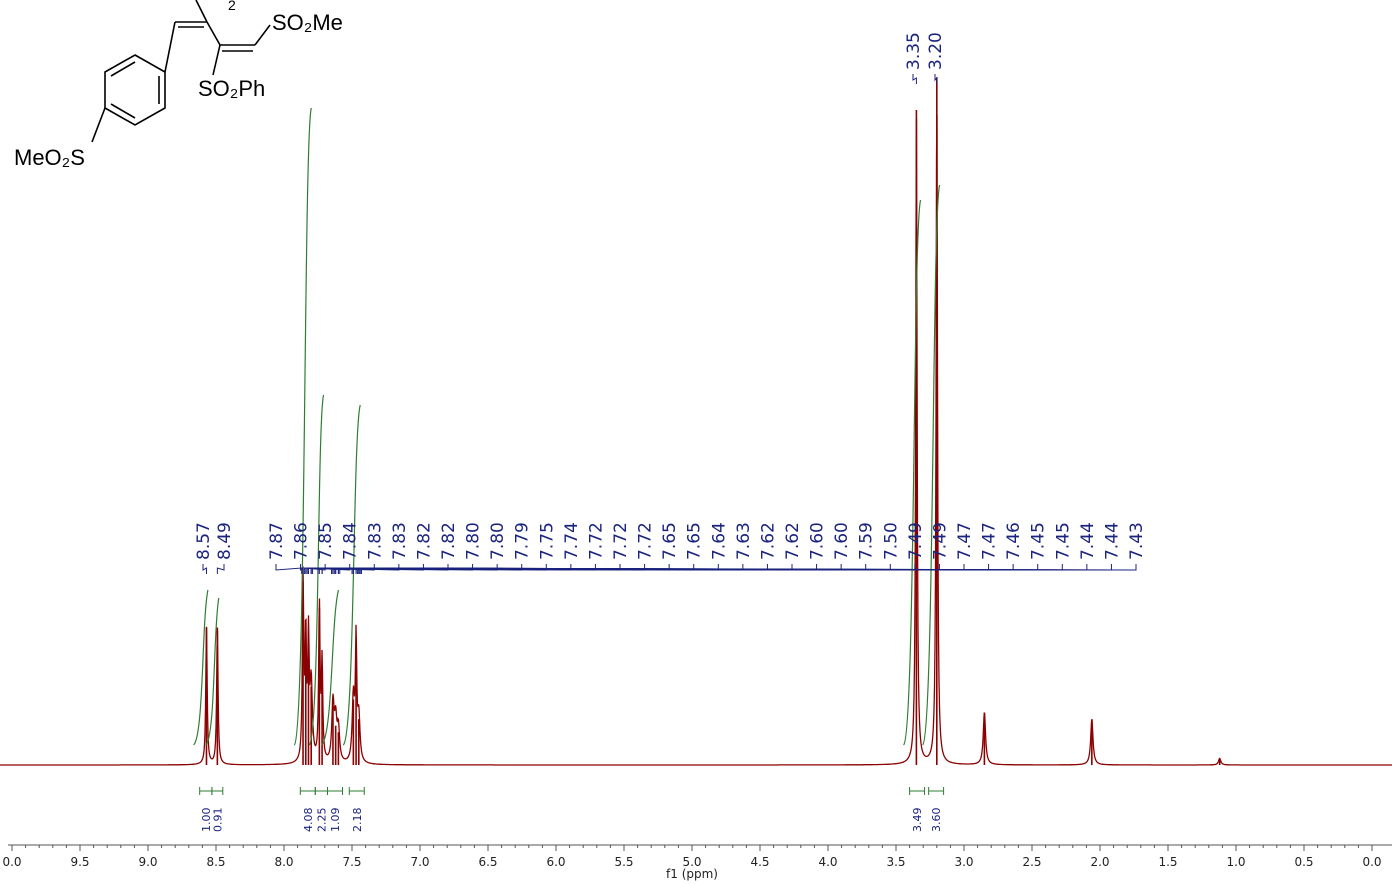  I want to click on peak-label: 3.20, so click(936, 51).